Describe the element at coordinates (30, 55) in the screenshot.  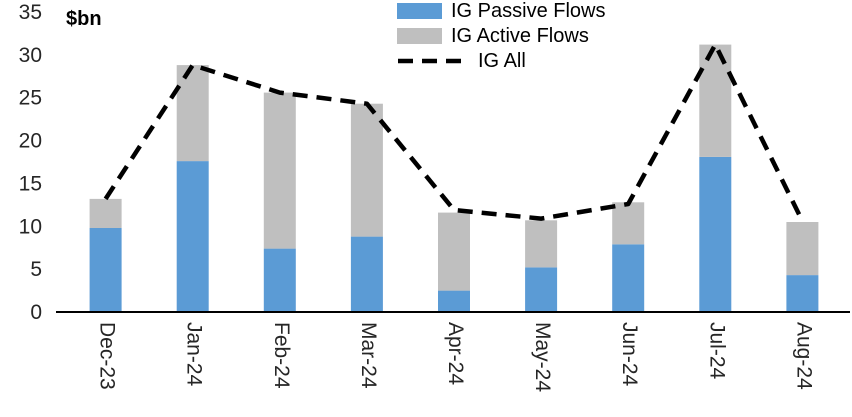
I see `y-tick-label: 30` at that location.